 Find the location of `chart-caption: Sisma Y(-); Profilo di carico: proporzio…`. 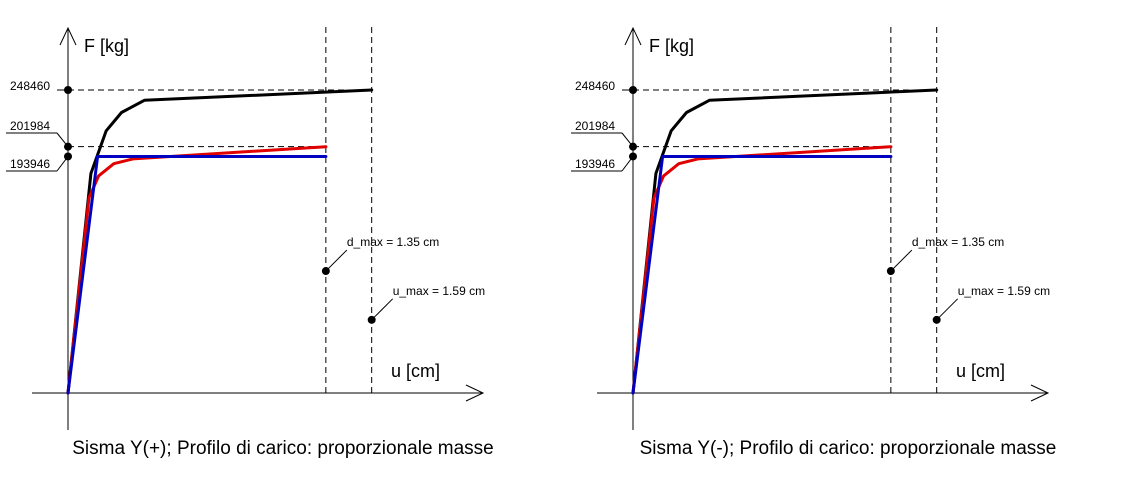

chart-caption: Sisma Y(-); Profilo di carico: proporzio… is located at coordinates (848, 448).